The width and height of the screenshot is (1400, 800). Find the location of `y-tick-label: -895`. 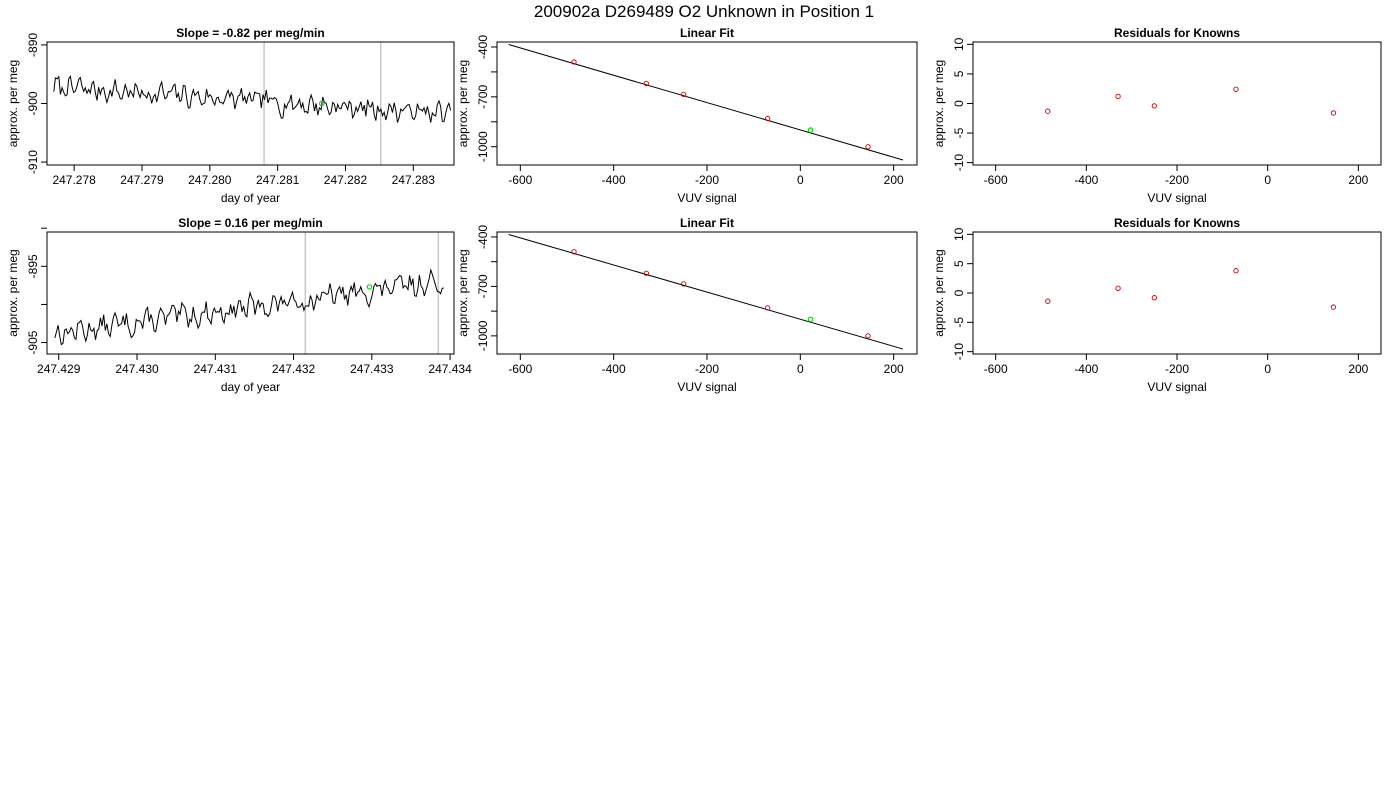

y-tick-label: -895 is located at coordinates (33, 266).